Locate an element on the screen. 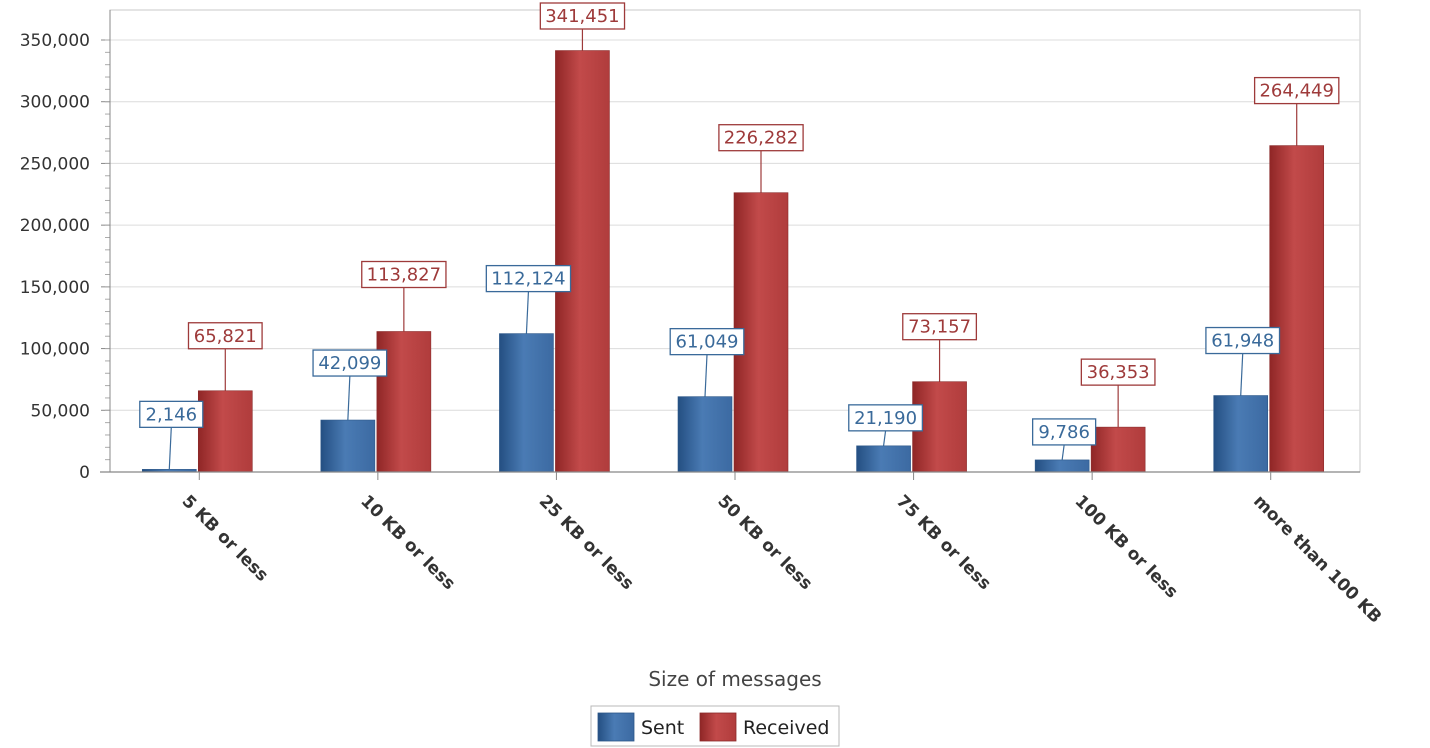 The image size is (1430, 748). x-tick-label: 75 KB or less is located at coordinates (943, 542).